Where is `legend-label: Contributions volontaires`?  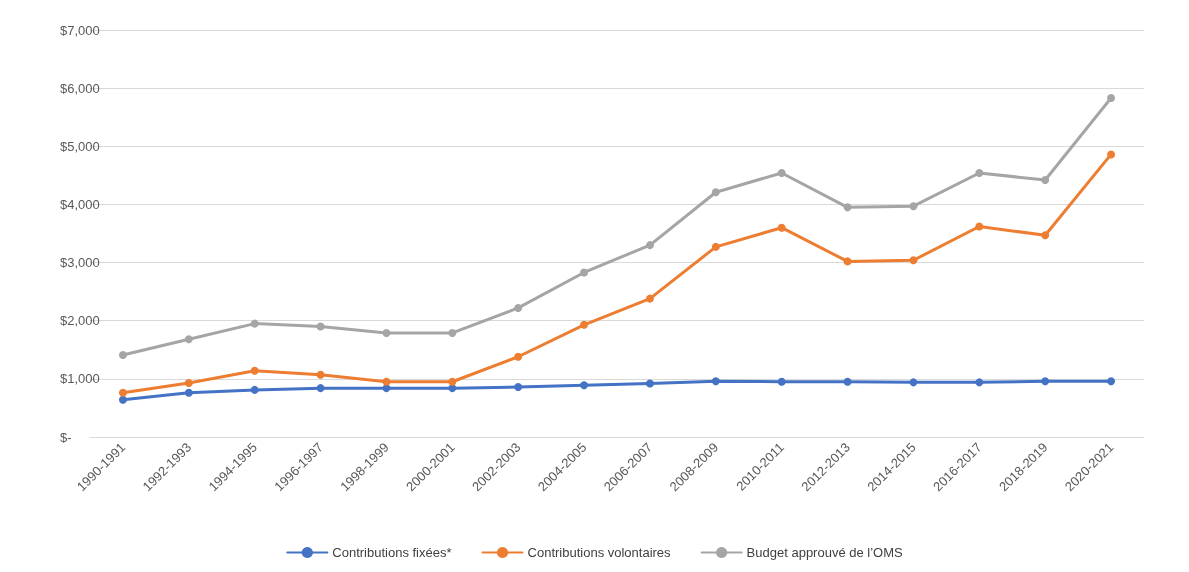
legend-label: Contributions volontaires is located at coordinates (599, 552).